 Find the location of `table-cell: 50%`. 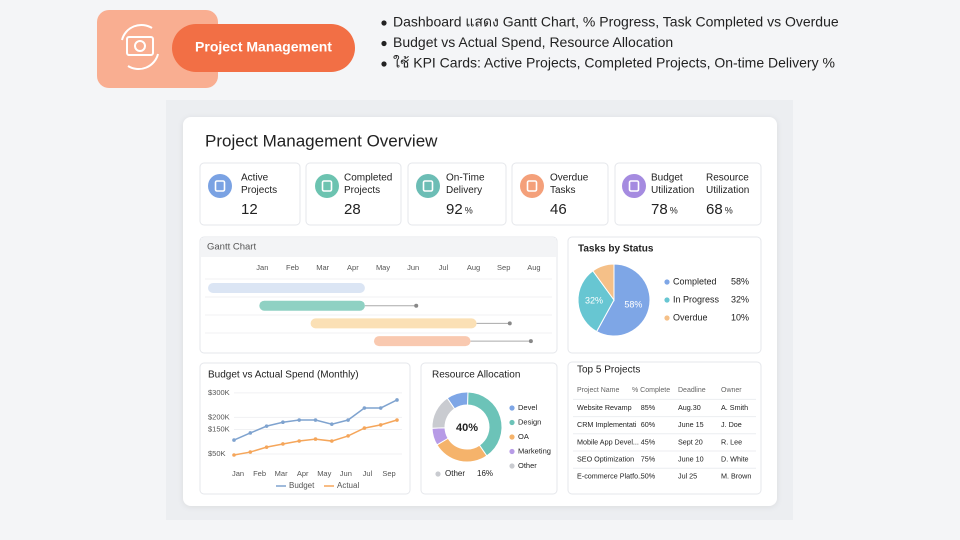

table-cell: 50% is located at coordinates (648, 476).